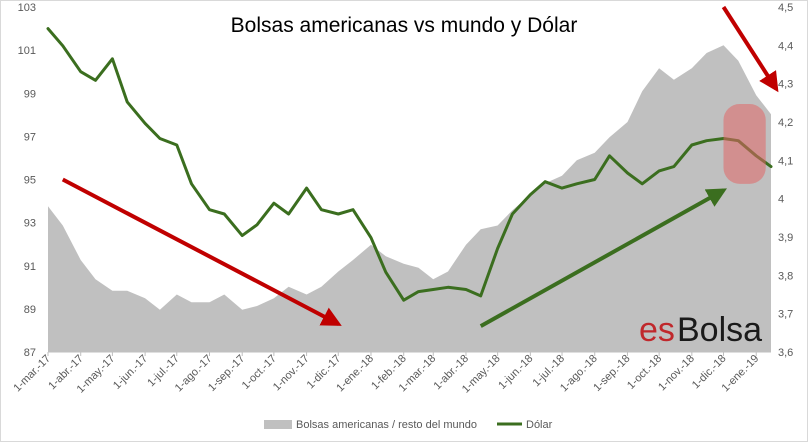 This screenshot has height=447, width=808. What do you see at coordinates (30, 310) in the screenshot?
I see `y-left-tick-label: 89` at bounding box center [30, 310].